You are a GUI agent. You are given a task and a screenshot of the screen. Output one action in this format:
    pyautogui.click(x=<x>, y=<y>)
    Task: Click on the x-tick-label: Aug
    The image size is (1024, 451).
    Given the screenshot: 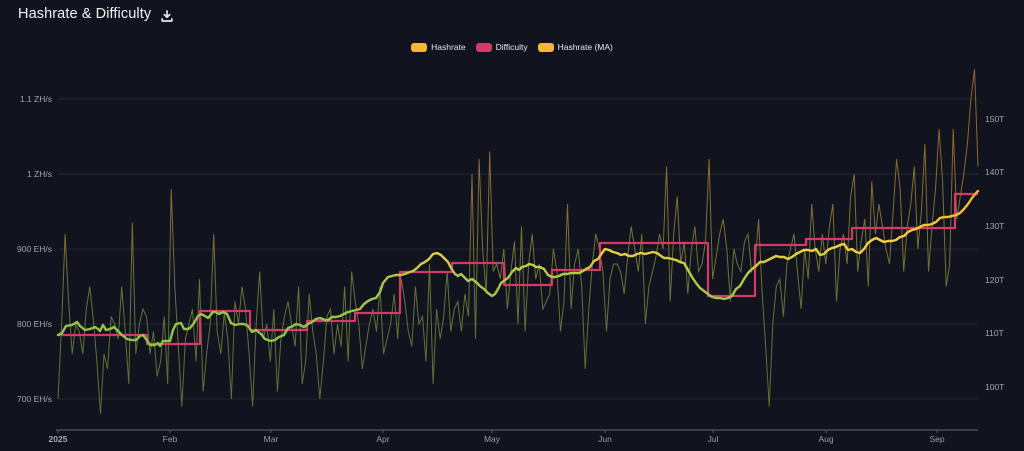 What is the action you would take?
    pyautogui.click(x=825, y=439)
    